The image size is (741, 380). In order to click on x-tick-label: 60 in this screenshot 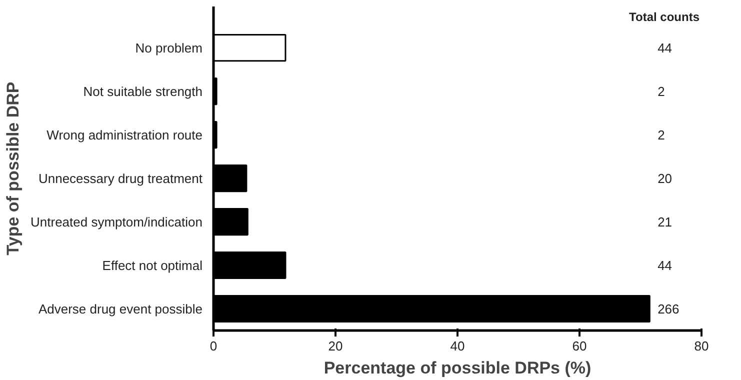, I will do `click(579, 346)`.